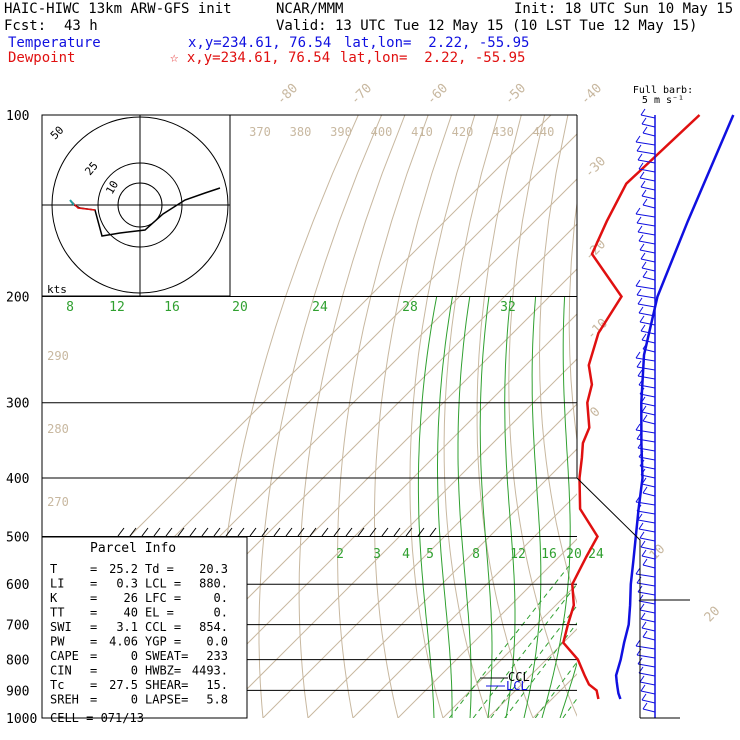 The width and height of the screenshot is (740, 740). What do you see at coordinates (133, 548) in the screenshot?
I see `parcel-title: Parcel Info` at bounding box center [133, 548].